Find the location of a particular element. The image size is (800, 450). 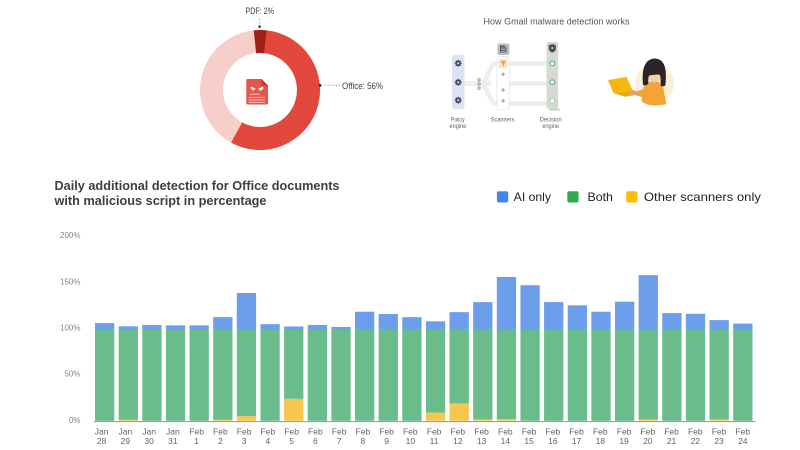

svg-text: 18 is located at coordinates (601, 441).